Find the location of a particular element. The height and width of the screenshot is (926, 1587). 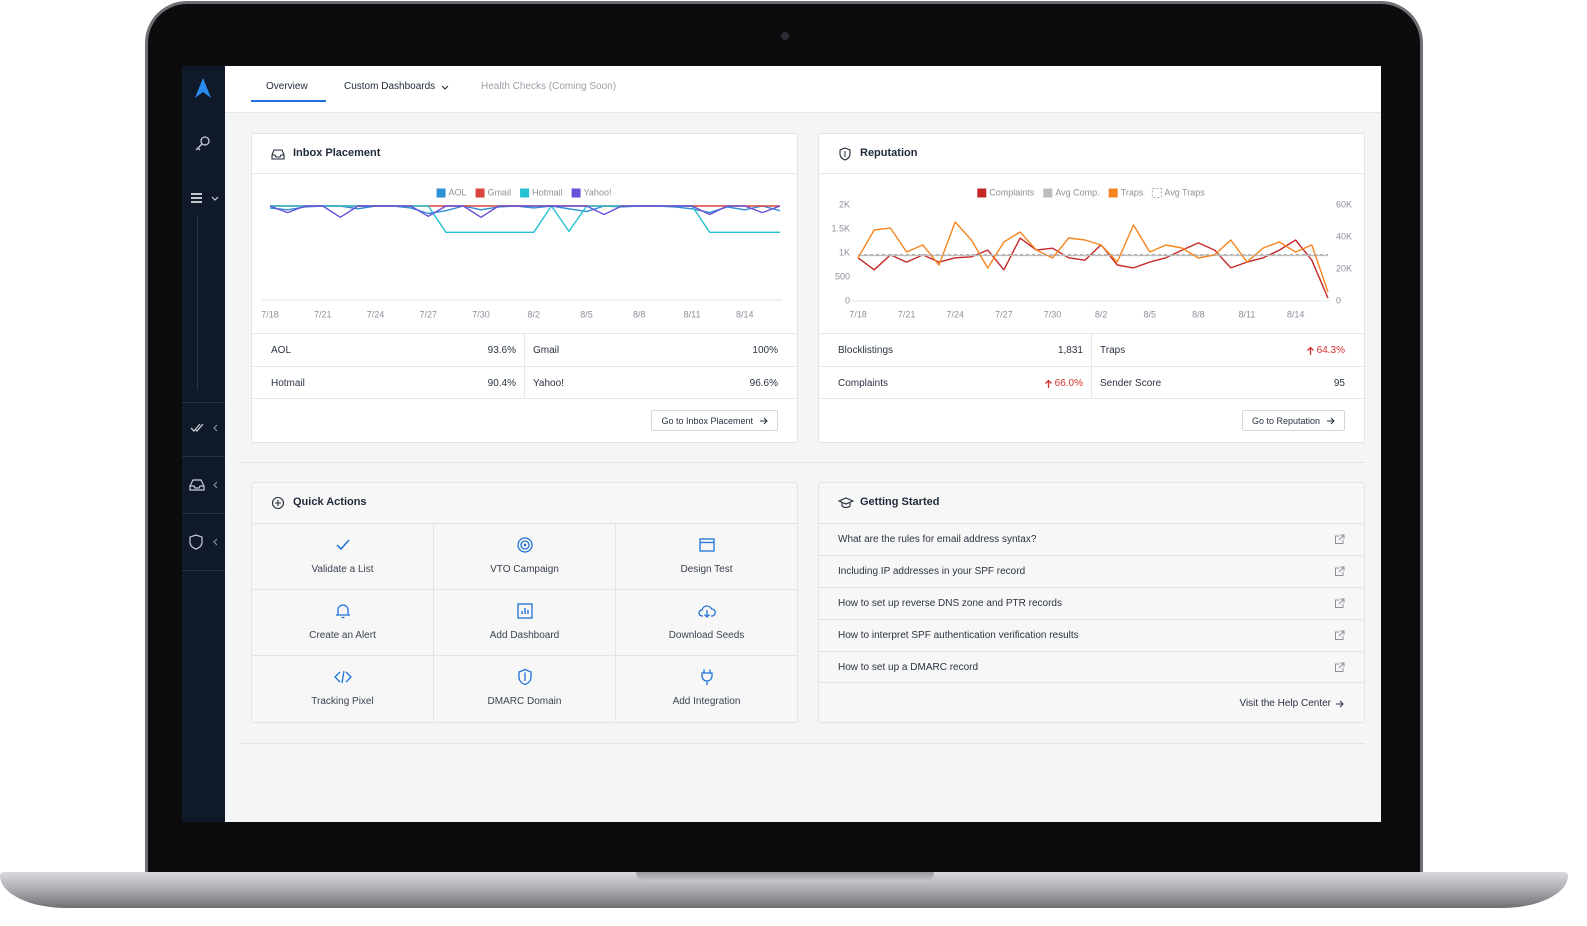

quick-action-label: DMARC Domain is located at coordinates (524, 701).